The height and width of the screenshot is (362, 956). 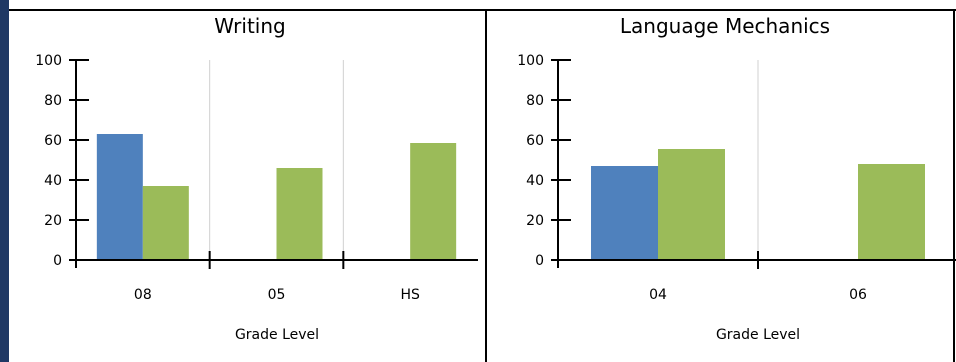 What do you see at coordinates (858, 295) in the screenshot?
I see `x-tick-label: 06` at bounding box center [858, 295].